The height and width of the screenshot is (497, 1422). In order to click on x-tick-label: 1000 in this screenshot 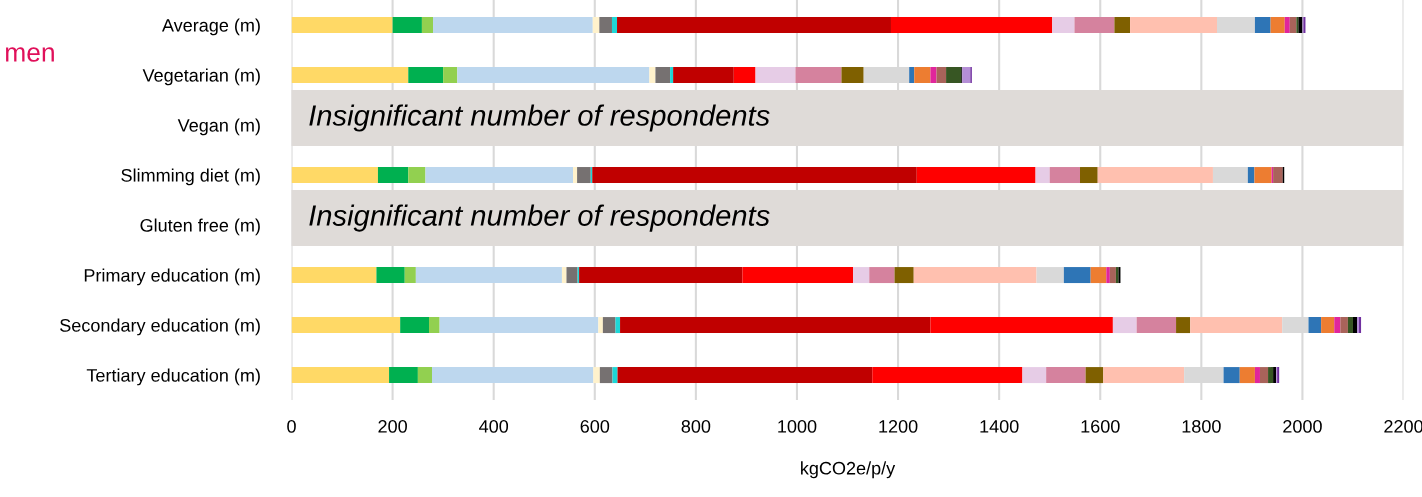, I will do `click(797, 426)`.